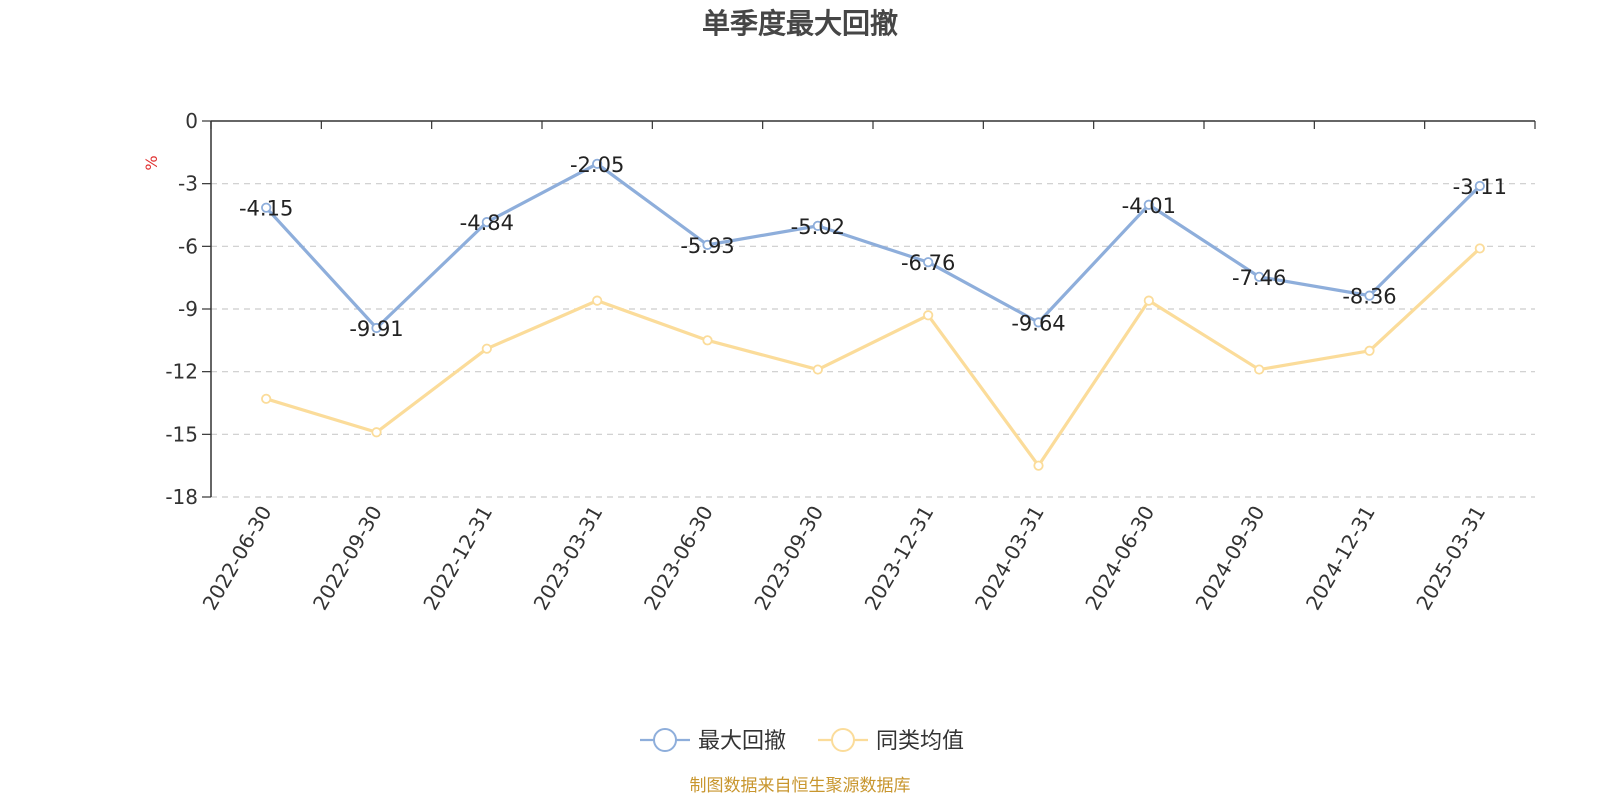 The image size is (1600, 800). Describe the element at coordinates (347, 558) in the screenshot. I see `x-tick-label: 2022-09-30` at that location.